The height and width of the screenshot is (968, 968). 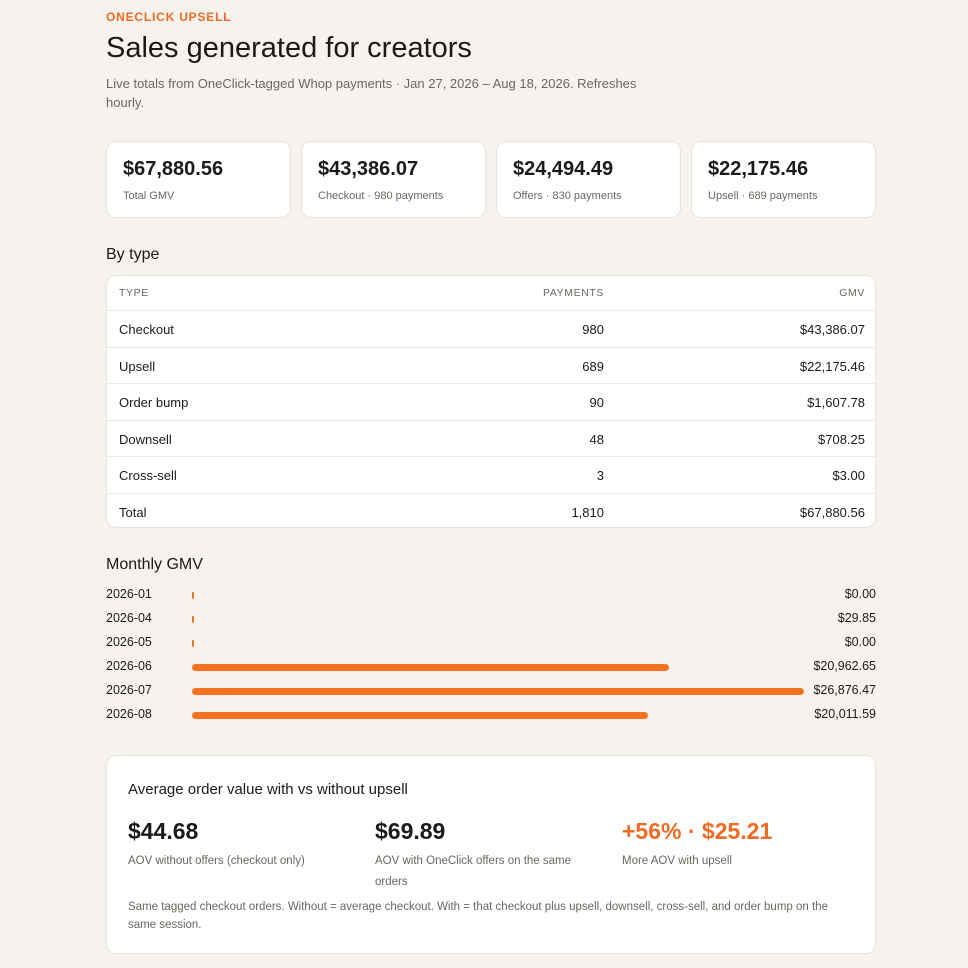 What do you see at coordinates (129, 618) in the screenshot?
I see `month-label: 2026-04` at bounding box center [129, 618].